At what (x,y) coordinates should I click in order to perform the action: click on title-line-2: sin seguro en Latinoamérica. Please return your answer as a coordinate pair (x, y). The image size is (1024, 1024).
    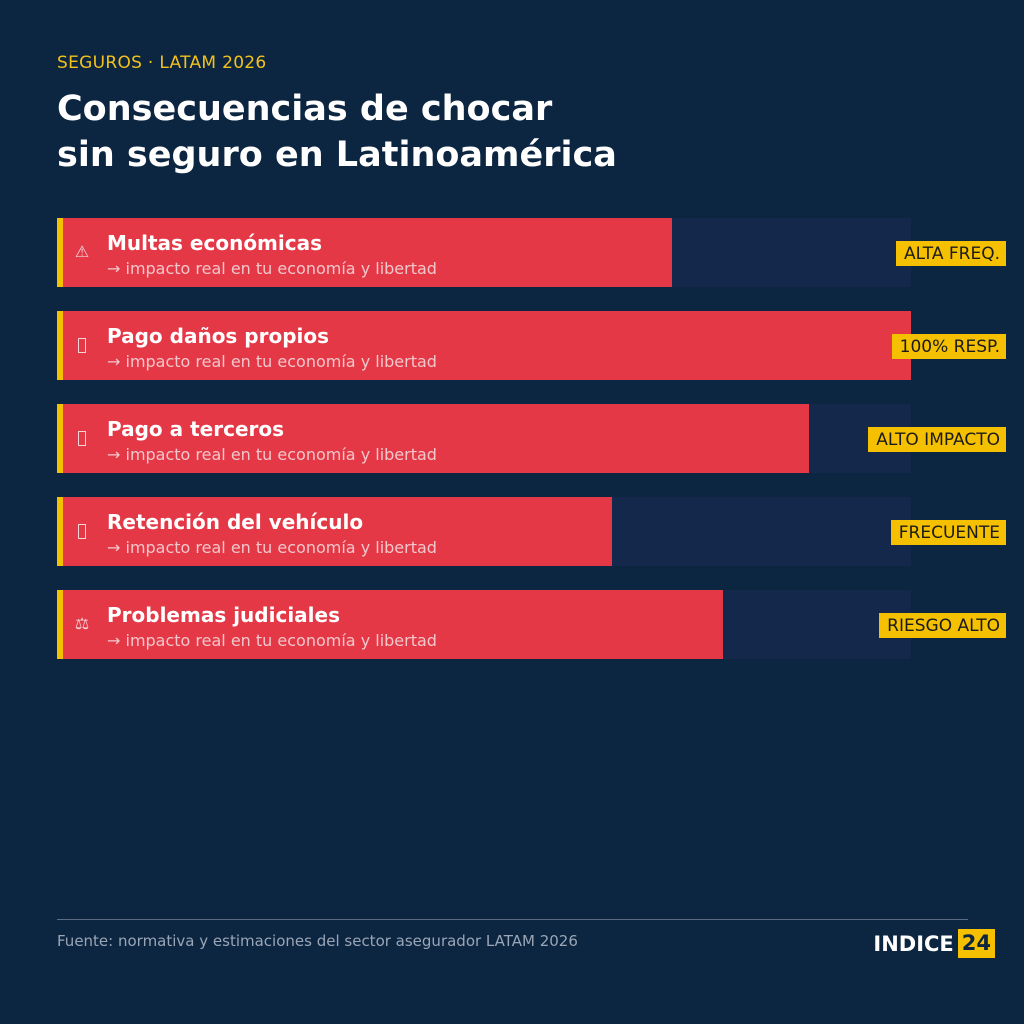
    Looking at the image, I should click on (337, 155).